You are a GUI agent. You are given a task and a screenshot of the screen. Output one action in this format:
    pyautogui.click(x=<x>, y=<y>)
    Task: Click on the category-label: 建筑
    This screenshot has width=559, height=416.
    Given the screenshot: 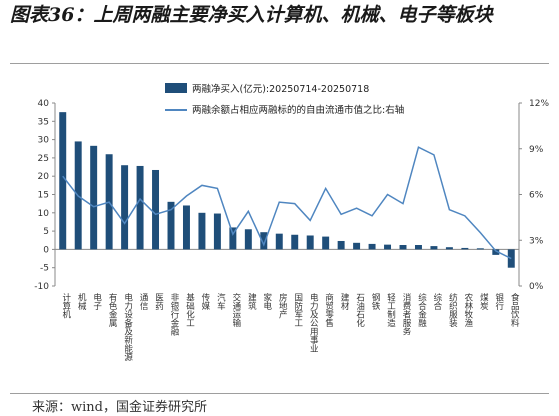 What is the action you would take?
    pyautogui.click(x=251, y=301)
    